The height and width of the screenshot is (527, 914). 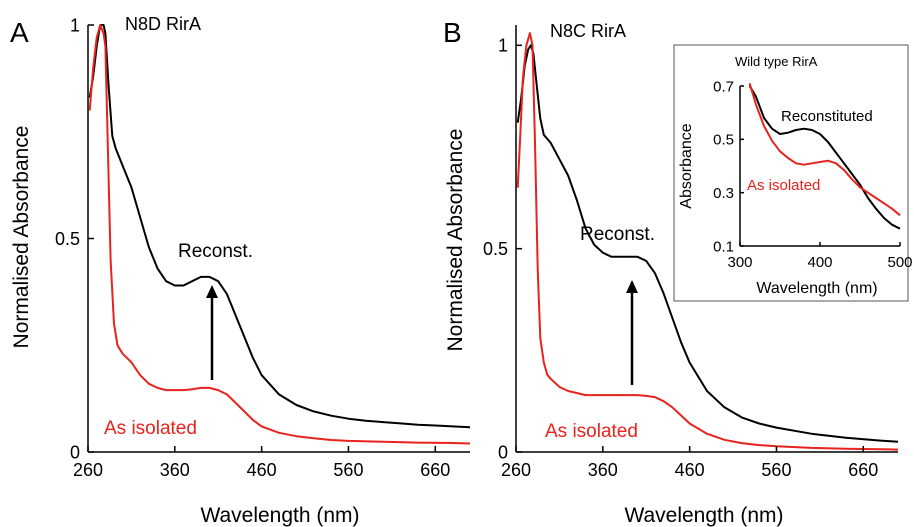 I want to click on panel-b-x-tick-label: 660, so click(x=863, y=470).